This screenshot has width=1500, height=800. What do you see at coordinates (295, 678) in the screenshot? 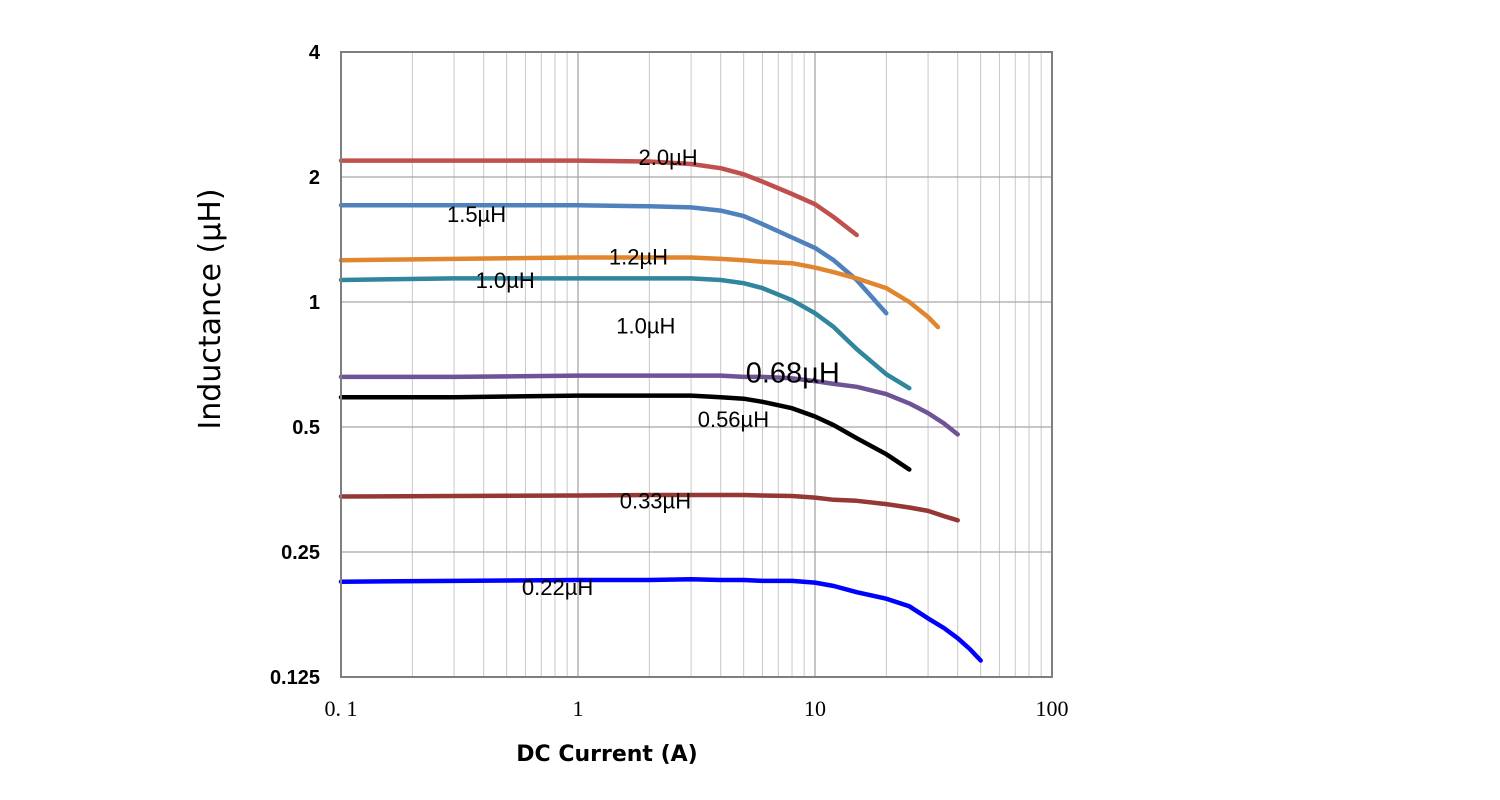
I see `y-tick-label: 0.125` at bounding box center [295, 678].